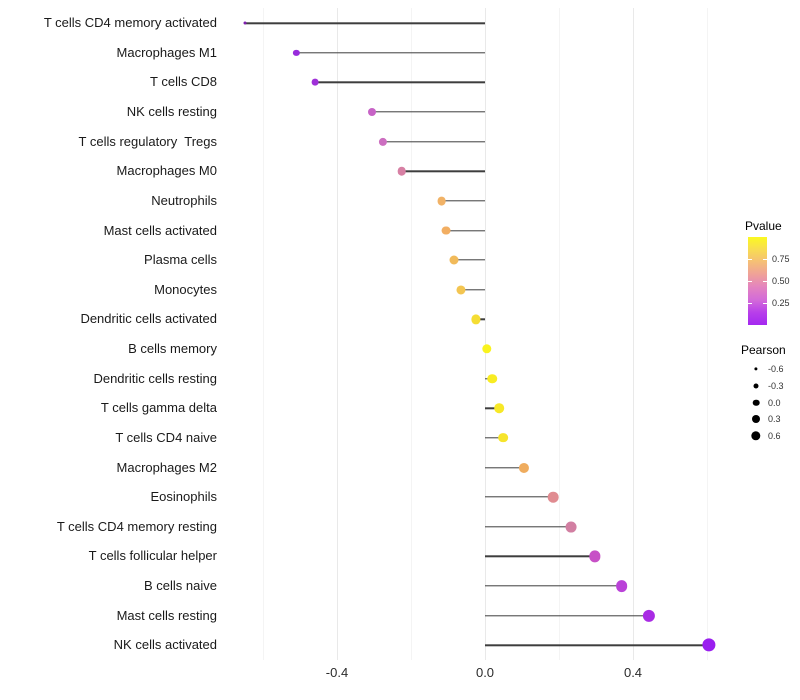  Describe the element at coordinates (172, 348) in the screenshot. I see `y-axis-label: B cells memory` at that location.